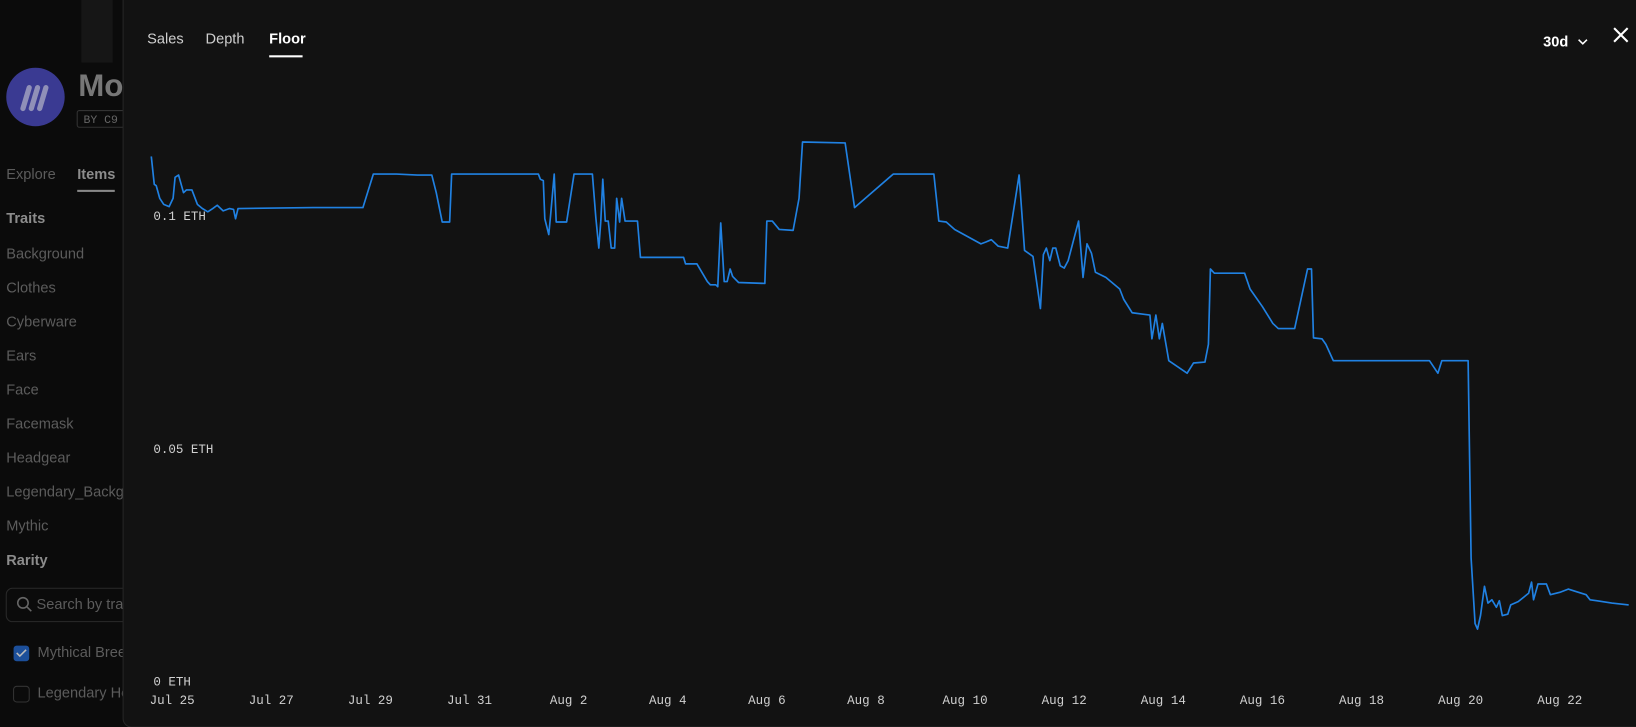 The width and height of the screenshot is (1636, 727). I want to click on search-placeholder: Search by tra, so click(81, 605).